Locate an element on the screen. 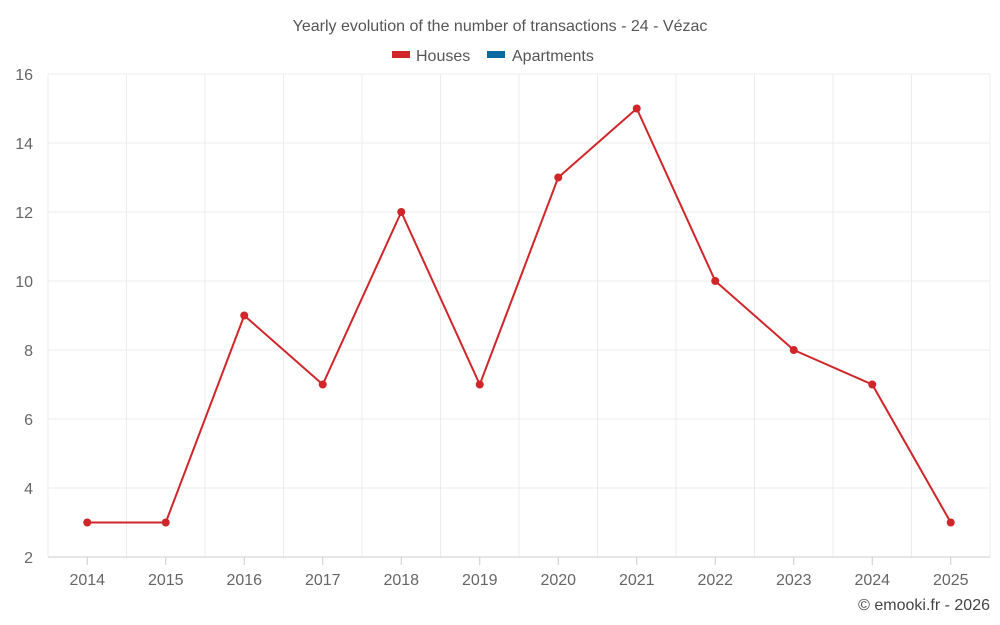  x-tick-label: 2014 is located at coordinates (87, 580).